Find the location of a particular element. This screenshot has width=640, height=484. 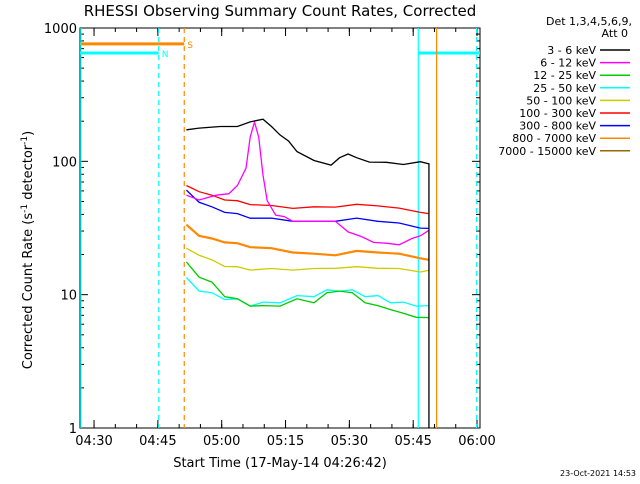

x-tick-label: 05:45 is located at coordinates (412, 441).